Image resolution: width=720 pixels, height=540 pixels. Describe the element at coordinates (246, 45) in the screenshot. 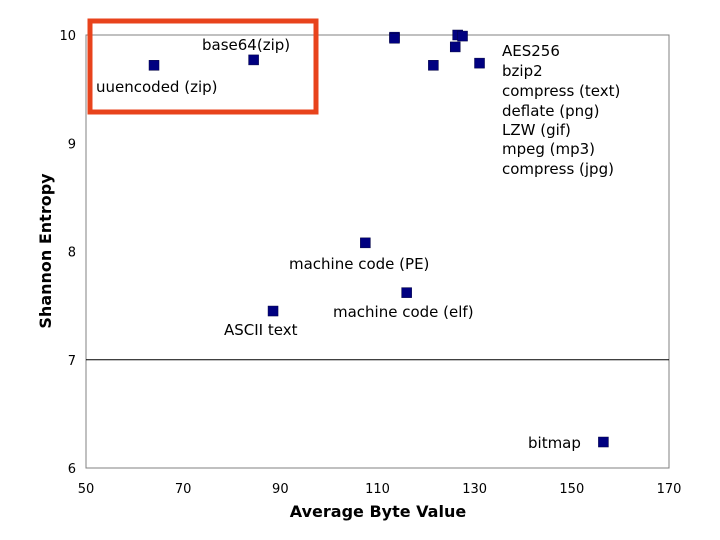

I see `label-base64-zip: base64(zip)` at that location.